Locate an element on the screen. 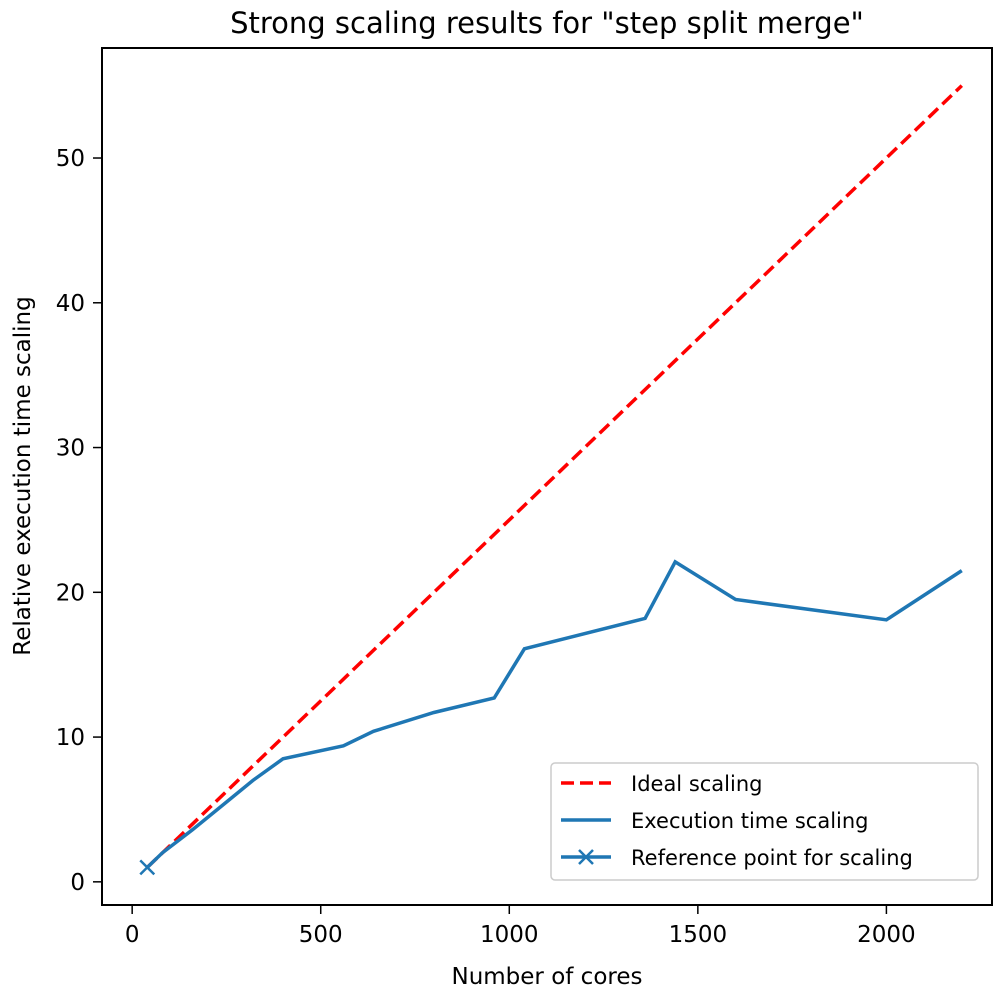 This screenshot has width=1000, height=1000. x-tick-label: 1500 is located at coordinates (698, 935).